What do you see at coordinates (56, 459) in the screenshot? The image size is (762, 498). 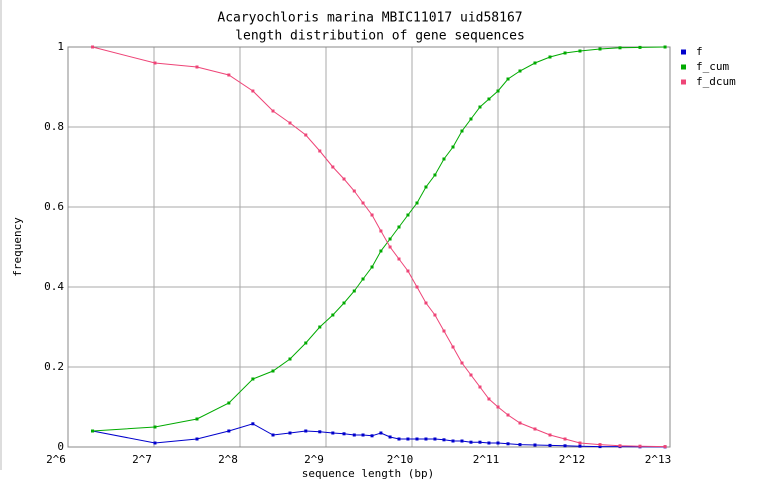 I see `x-tick-label: 2^6` at bounding box center [56, 459].